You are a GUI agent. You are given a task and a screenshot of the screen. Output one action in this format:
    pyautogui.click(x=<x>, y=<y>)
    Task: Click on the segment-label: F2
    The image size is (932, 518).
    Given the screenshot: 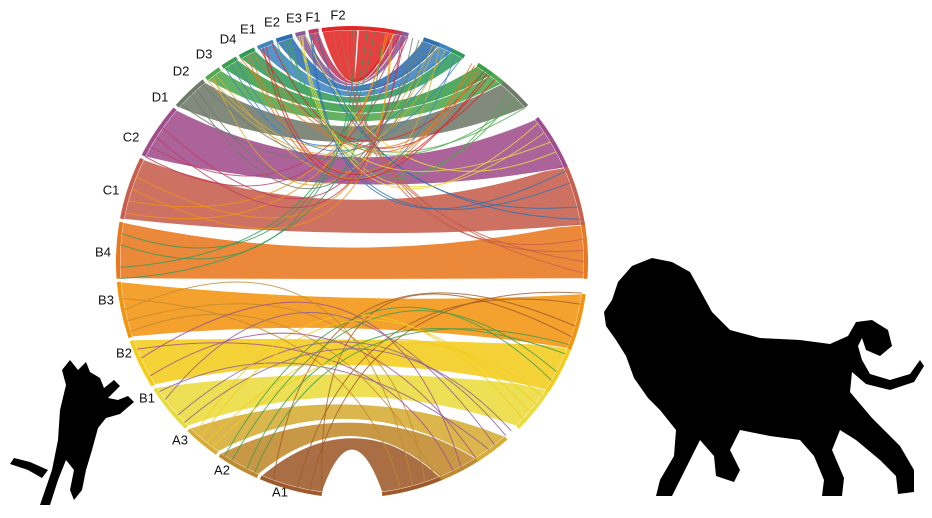 What is the action you would take?
    pyautogui.click(x=337, y=14)
    